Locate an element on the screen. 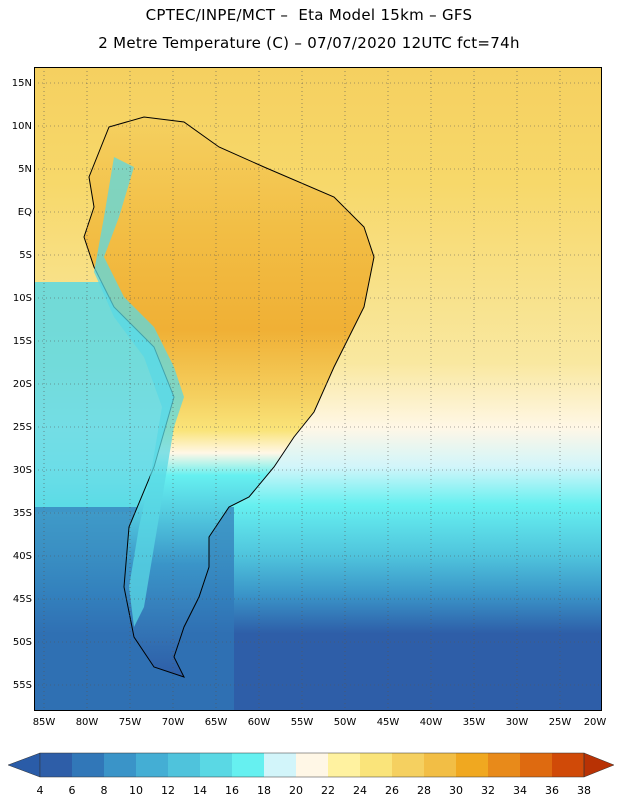  legend-arrow-low is located at coordinates (24, 765).